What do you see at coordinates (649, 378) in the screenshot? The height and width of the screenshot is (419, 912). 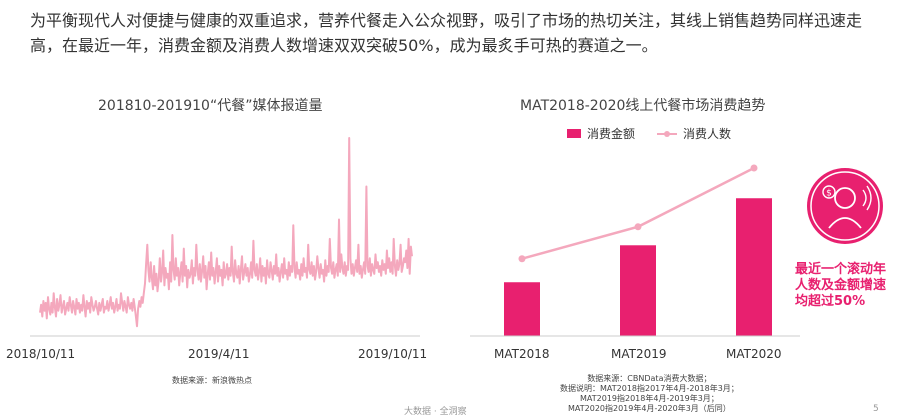 I see `source-line-1: 数据来源：CBNData消费大数据；` at bounding box center [649, 378].